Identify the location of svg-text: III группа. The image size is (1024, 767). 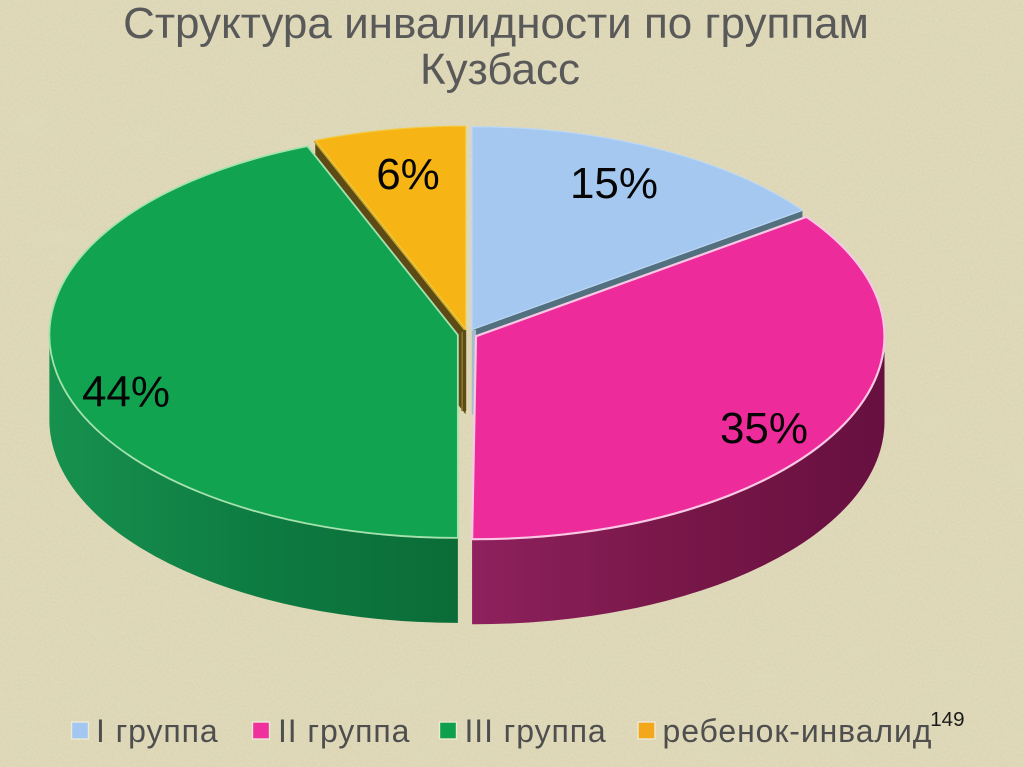
(536, 731).